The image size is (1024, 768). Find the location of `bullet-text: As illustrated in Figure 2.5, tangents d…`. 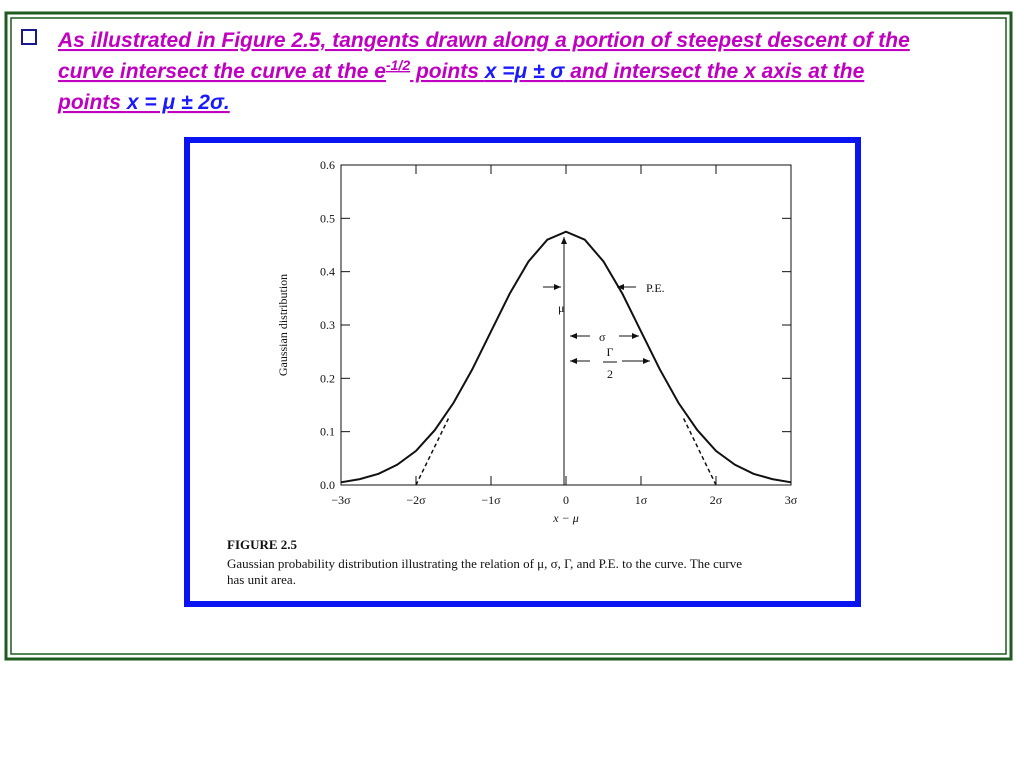

bullet-text: As illustrated in Figure 2.5, tangents d… is located at coordinates (483, 40).